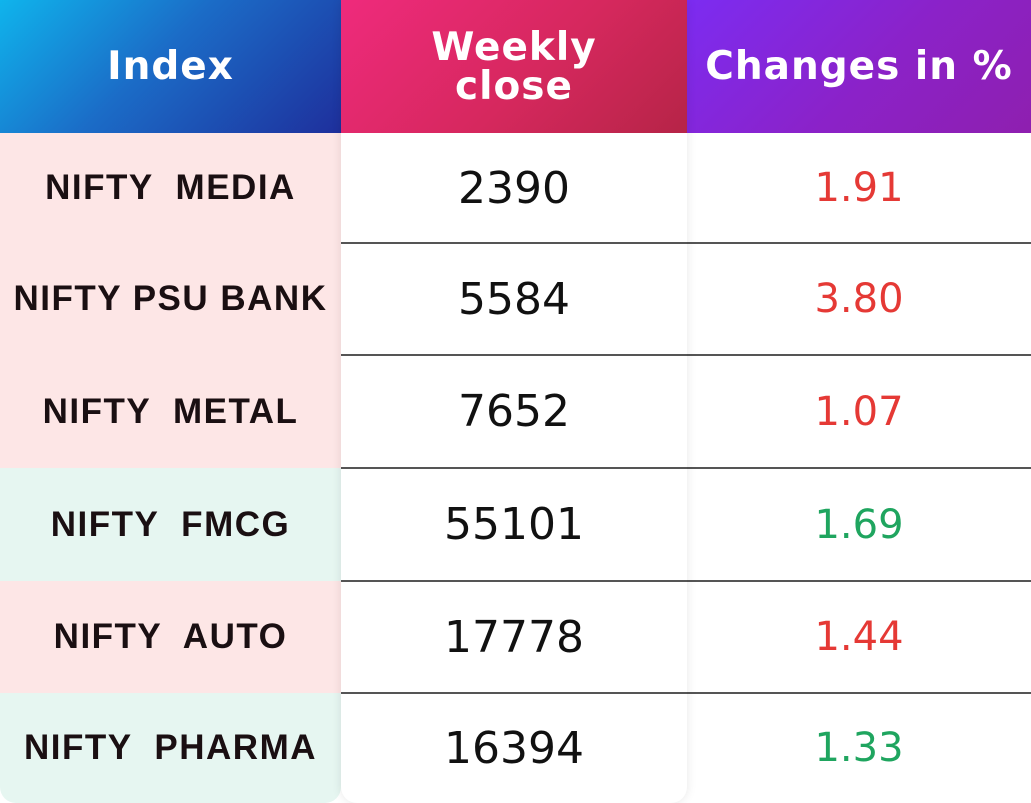 The height and width of the screenshot is (803, 1031). I want to click on weekly-close-value: 17778, so click(514, 637).